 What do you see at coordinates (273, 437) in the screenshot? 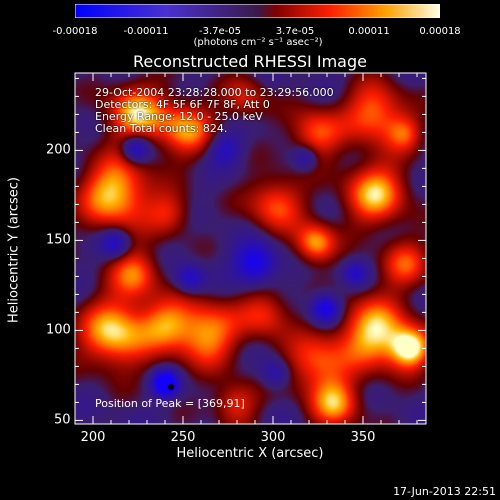
I see `x-tick-label: 300` at bounding box center [273, 437].